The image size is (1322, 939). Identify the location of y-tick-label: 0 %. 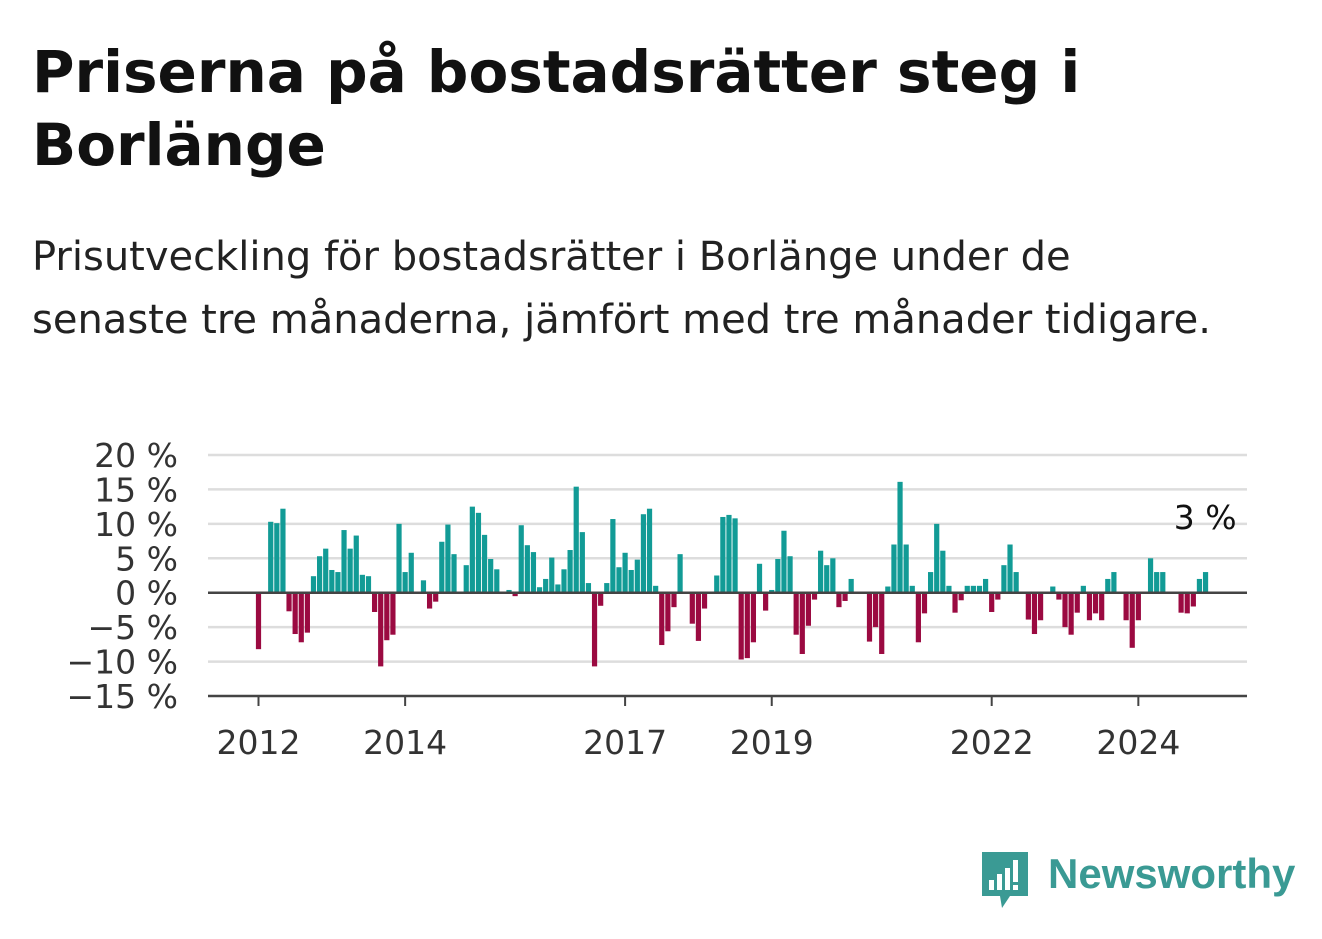
(146, 593).